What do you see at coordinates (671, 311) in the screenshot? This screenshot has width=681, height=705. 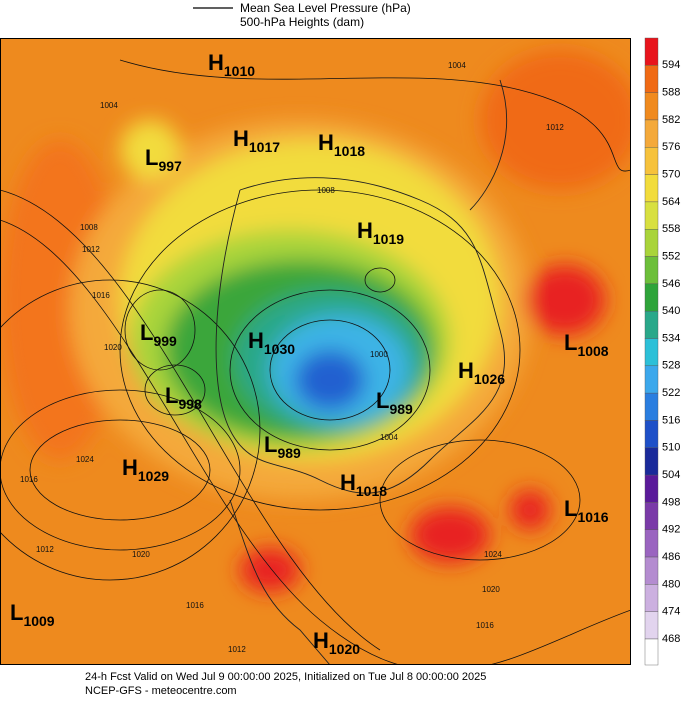 I see `colorbar-label: 540` at bounding box center [671, 311].